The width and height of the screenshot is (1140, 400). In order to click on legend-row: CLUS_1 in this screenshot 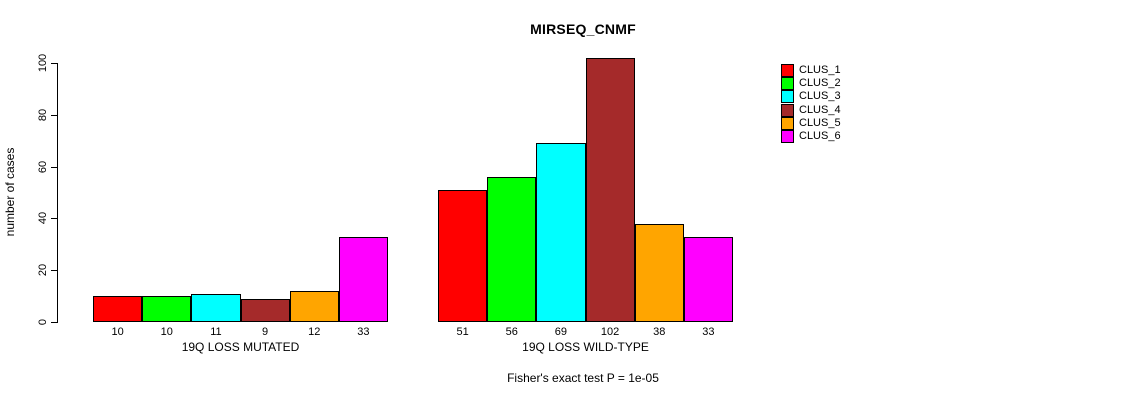, I will do `click(811, 71)`.